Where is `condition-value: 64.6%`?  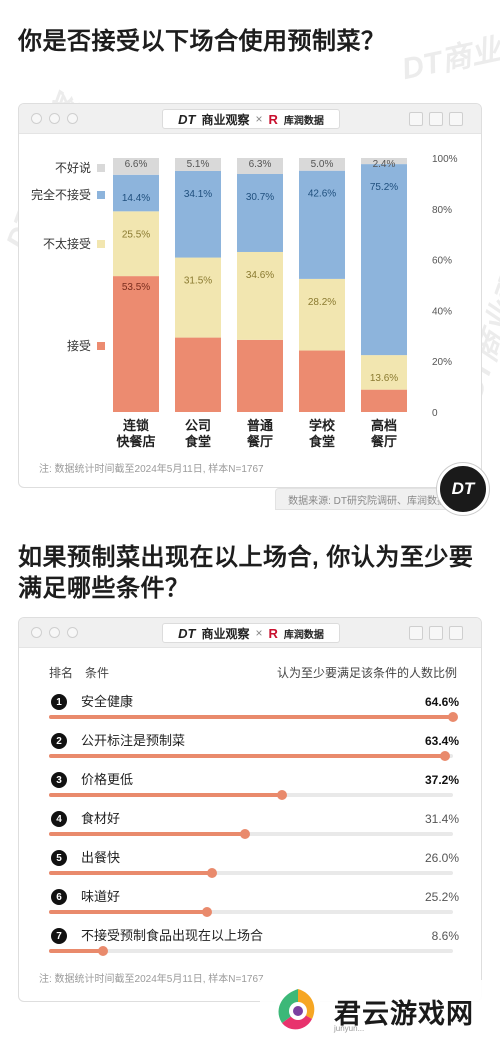
condition-value: 64.6% is located at coordinates (441, 702).